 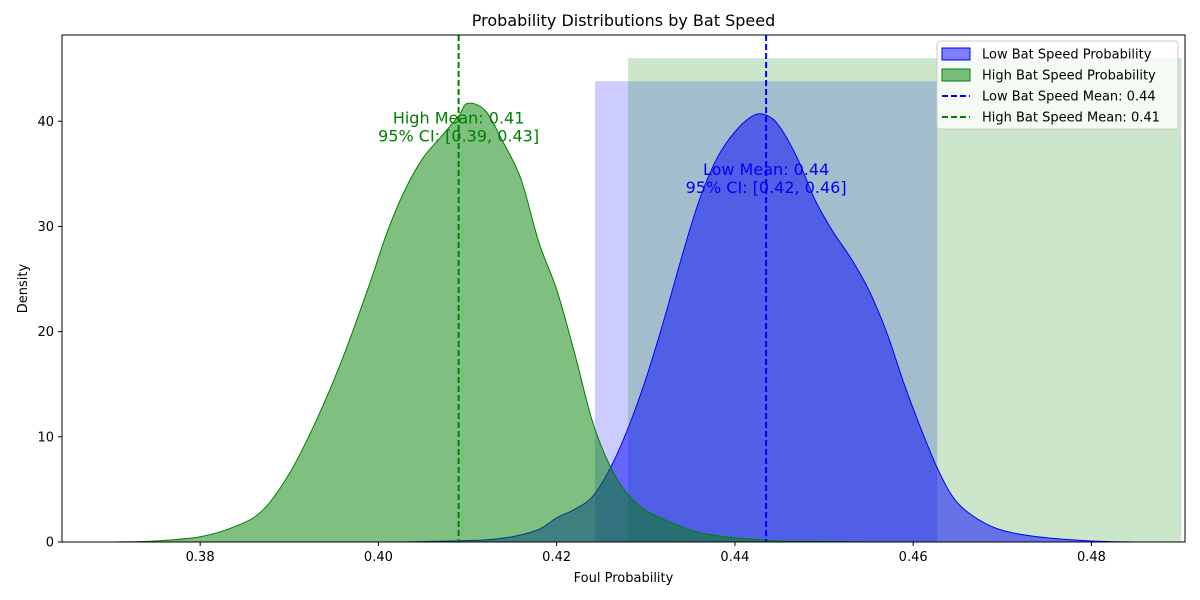 I want to click on legend-label: High Bat Speed Mean: 0.41, so click(x=1071, y=118).